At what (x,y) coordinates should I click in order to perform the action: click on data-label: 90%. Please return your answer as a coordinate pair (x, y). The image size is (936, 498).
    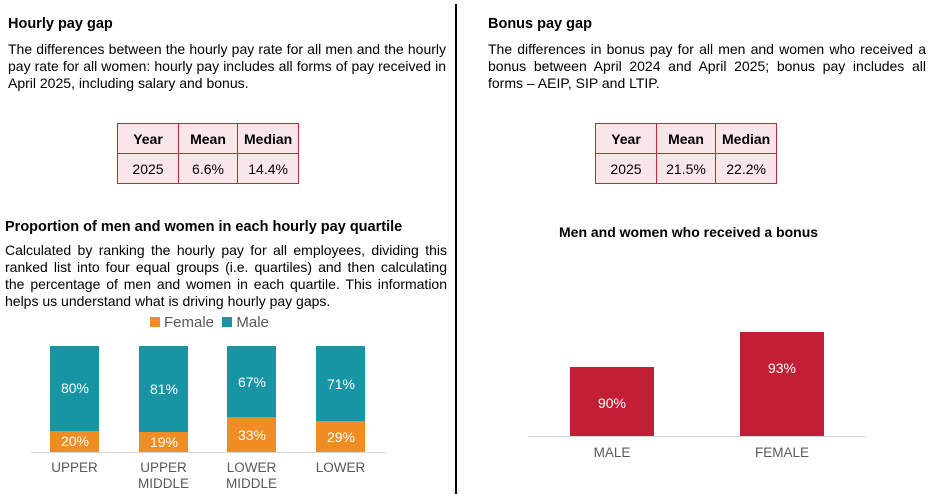
    Looking at the image, I should click on (612, 402).